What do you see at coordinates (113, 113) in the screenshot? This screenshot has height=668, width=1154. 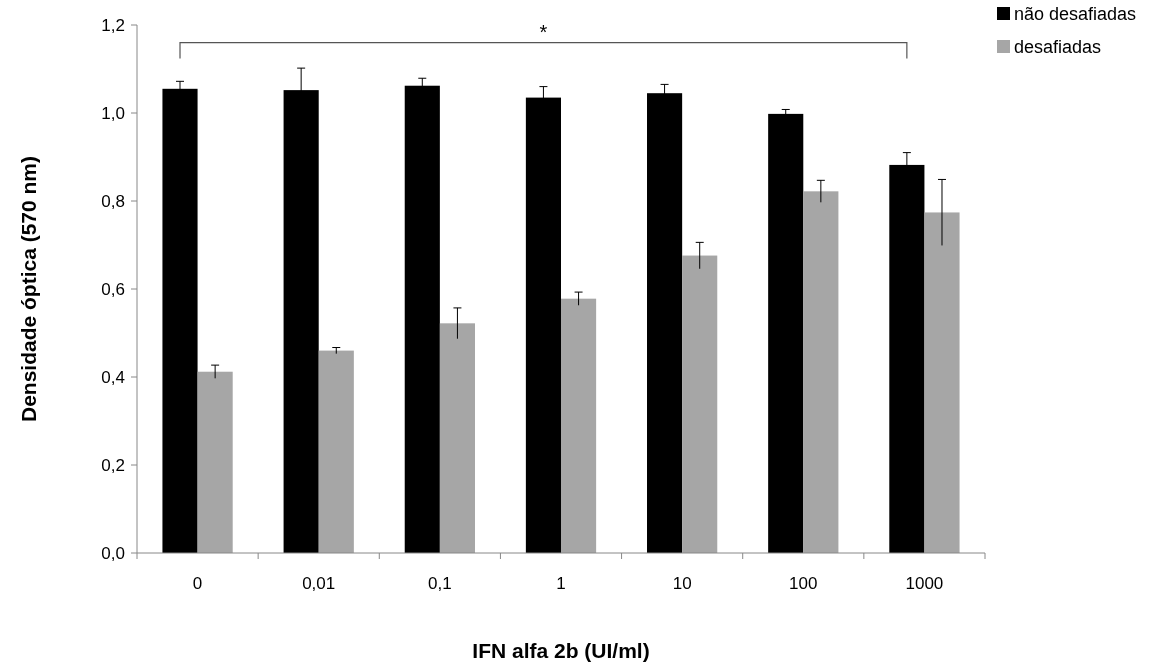 I see `y-tick-label: 1,0` at bounding box center [113, 113].